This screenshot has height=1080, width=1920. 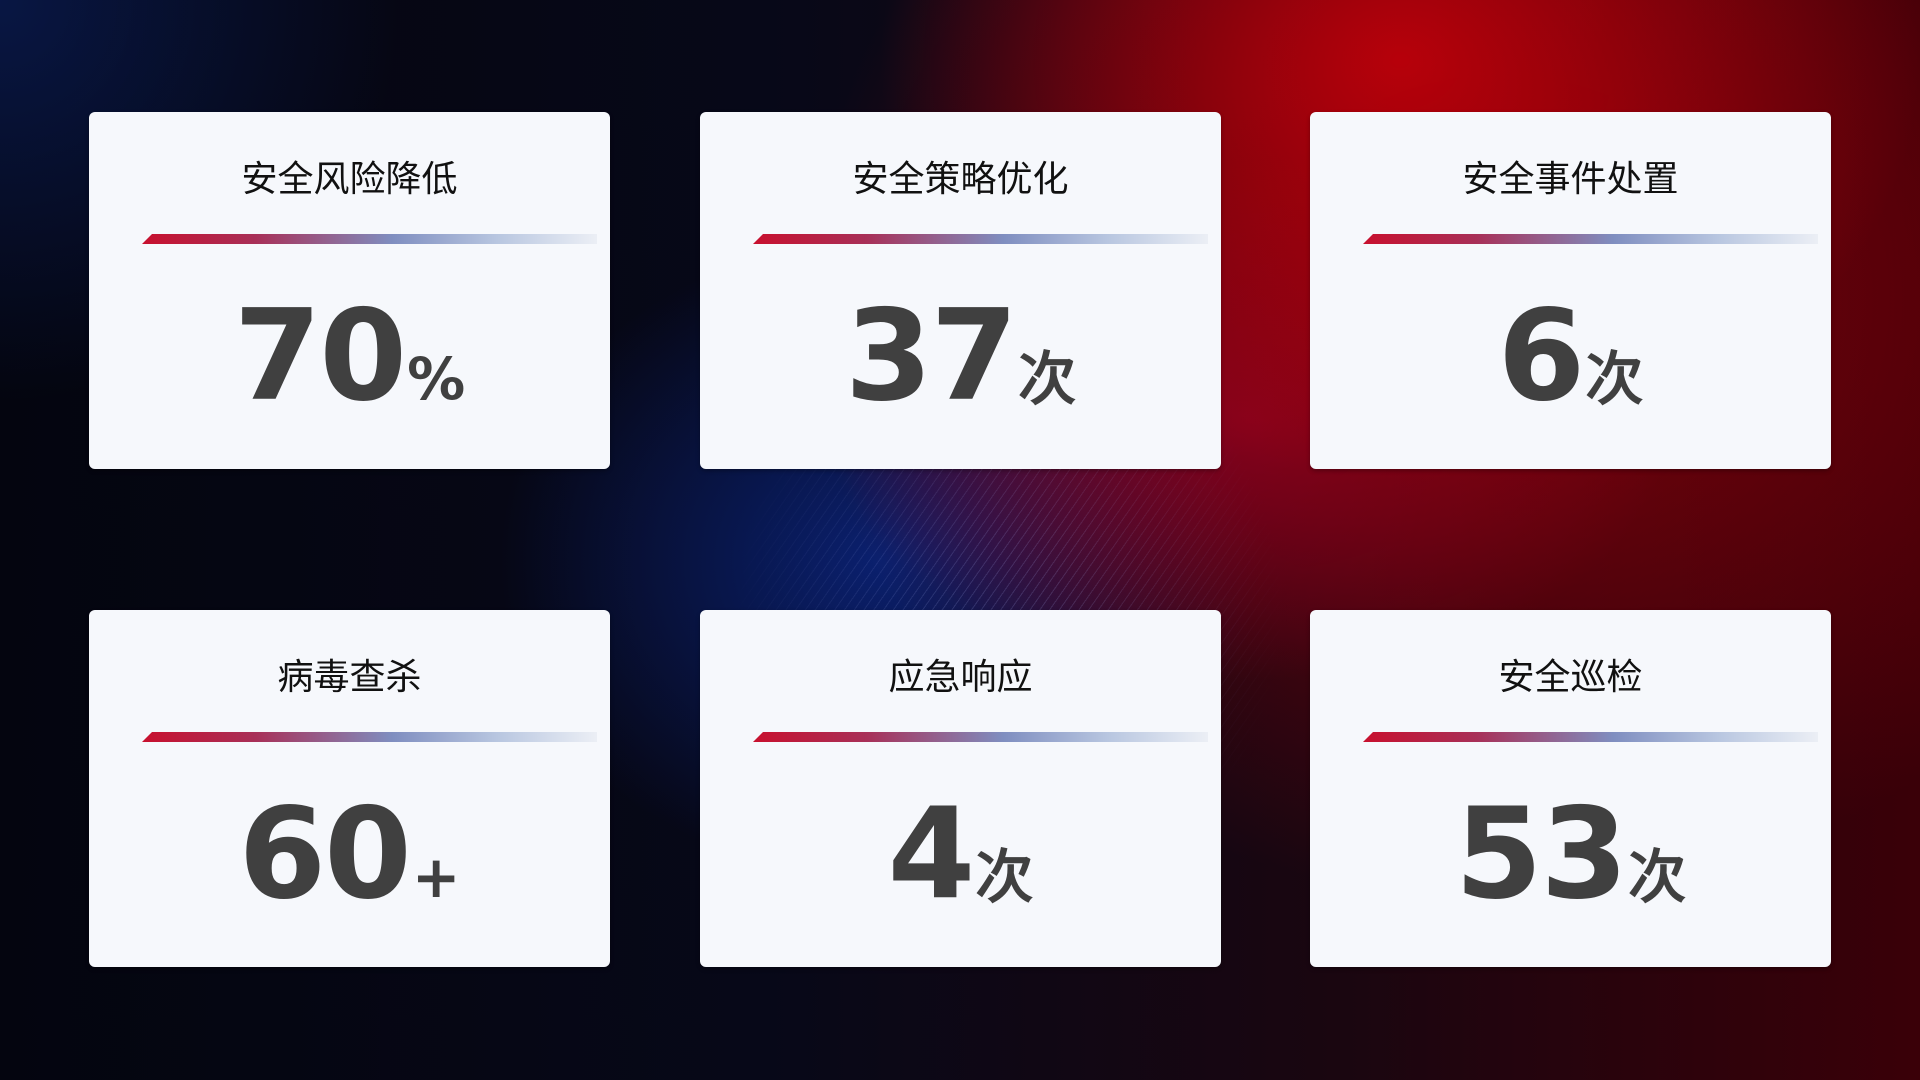 What do you see at coordinates (436, 379) in the screenshot?
I see `value-unit: %` at bounding box center [436, 379].